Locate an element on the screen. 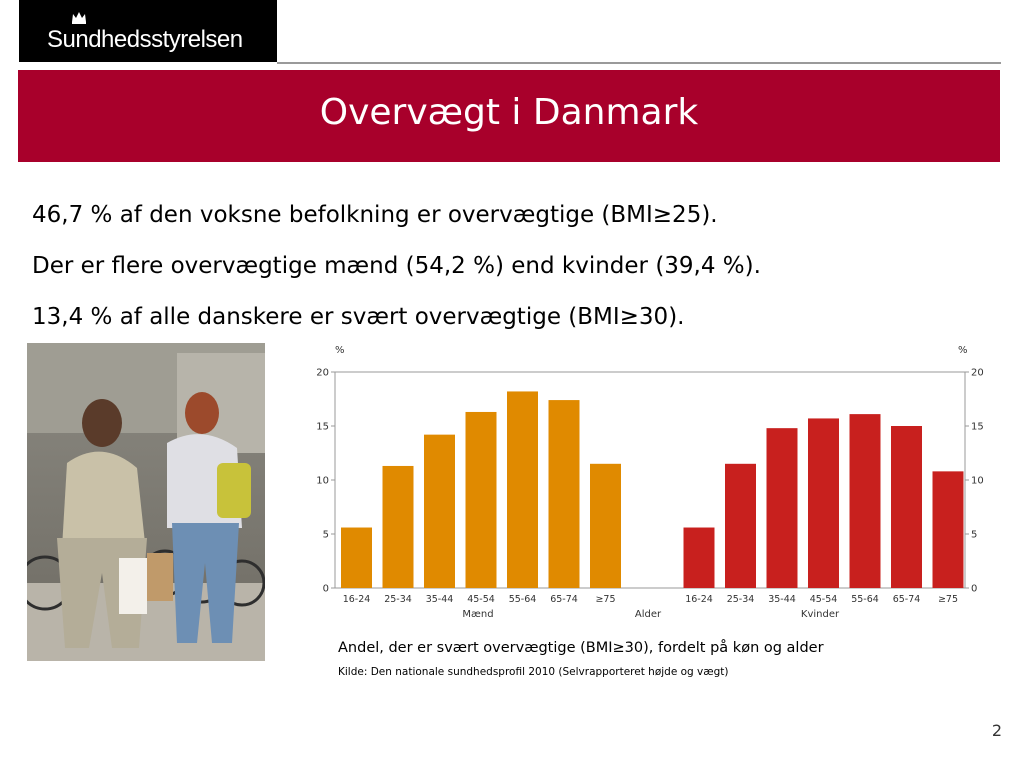 The width and height of the screenshot is (1024, 768). series-label-maend: Mænd is located at coordinates (477, 614).